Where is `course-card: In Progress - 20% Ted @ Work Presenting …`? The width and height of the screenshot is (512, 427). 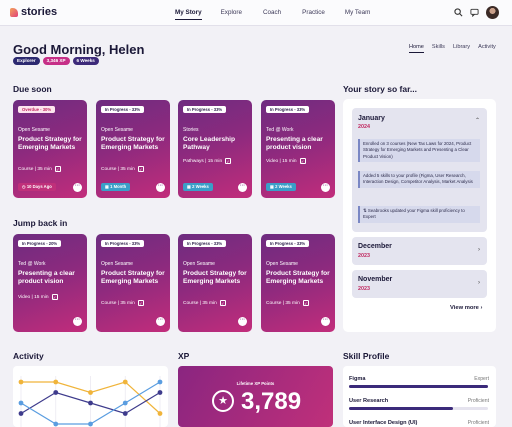 course-card: In Progress - 20% Ted @ Work Presenting … is located at coordinates (50, 283).